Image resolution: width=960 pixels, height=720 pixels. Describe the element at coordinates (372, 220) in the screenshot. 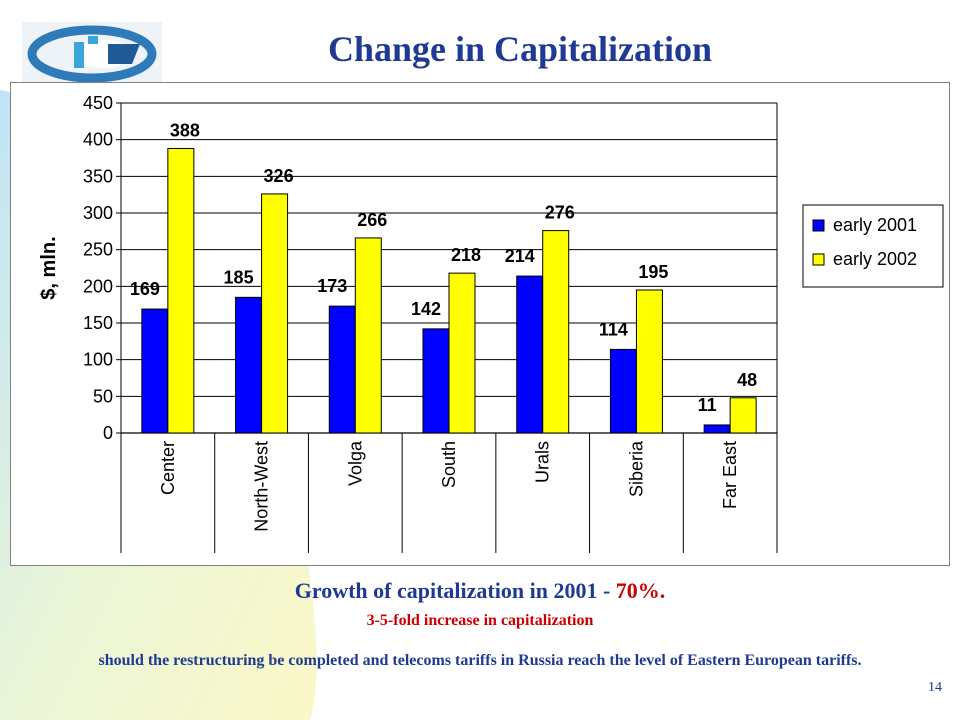

I see `data-label: 266` at that location.